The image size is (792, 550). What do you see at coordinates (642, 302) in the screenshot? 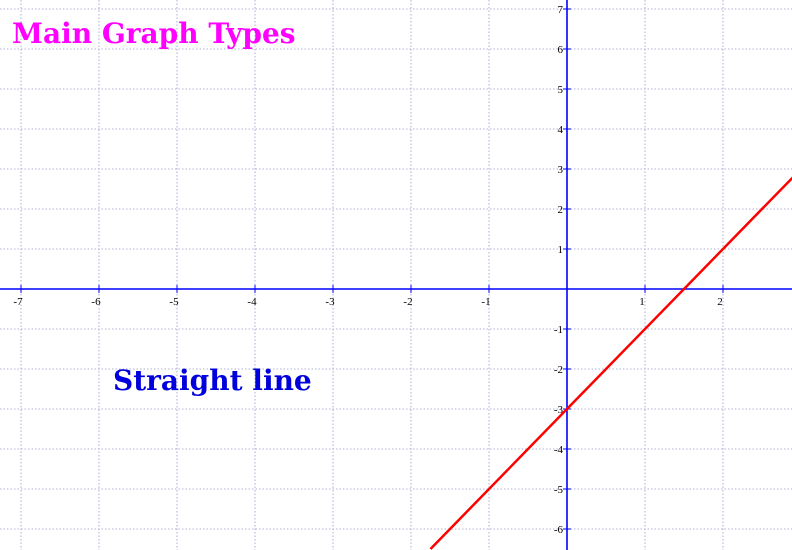
I see `x-tick-label: 1` at bounding box center [642, 302].